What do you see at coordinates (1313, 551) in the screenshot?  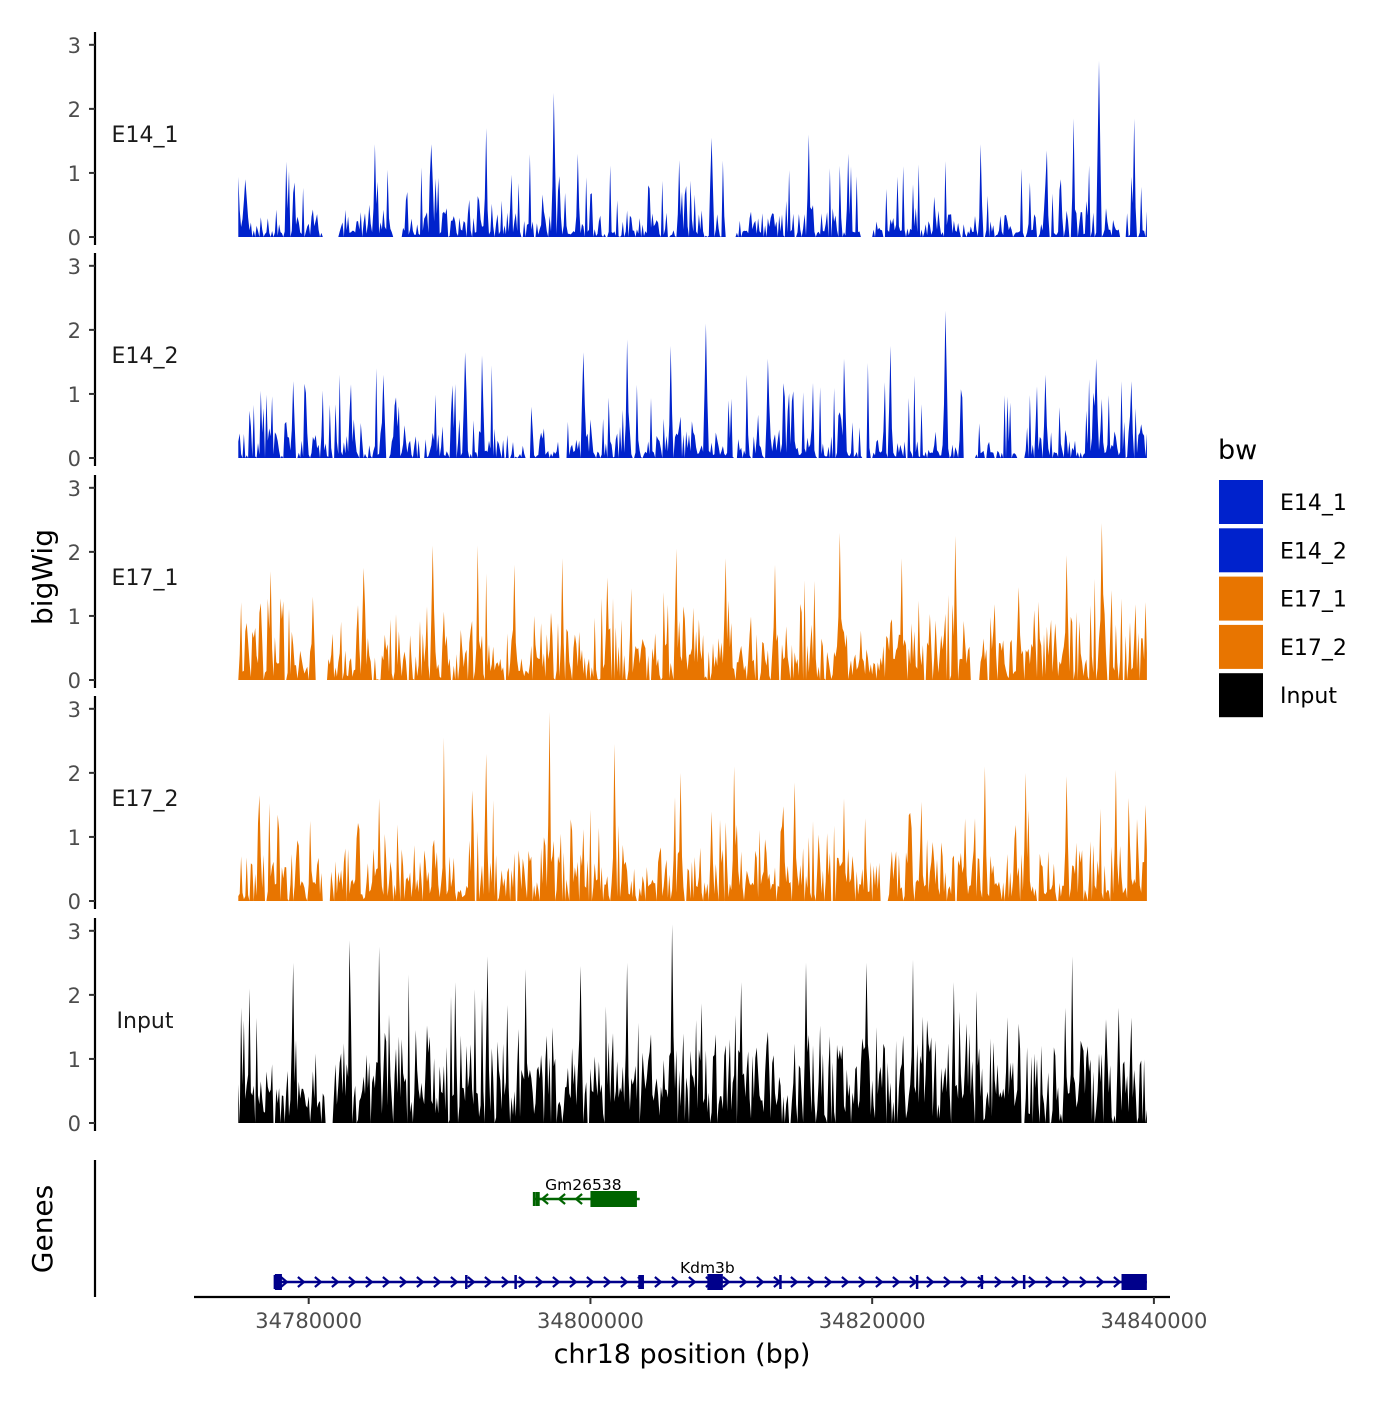 I see `legend-label: E14_2` at bounding box center [1313, 551].